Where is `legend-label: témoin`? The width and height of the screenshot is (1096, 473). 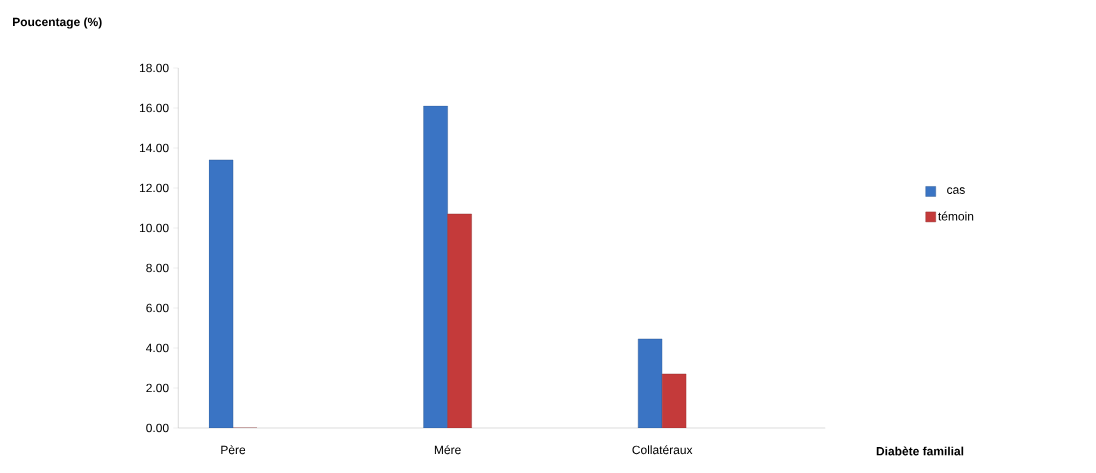
legend-label: témoin is located at coordinates (956, 216).